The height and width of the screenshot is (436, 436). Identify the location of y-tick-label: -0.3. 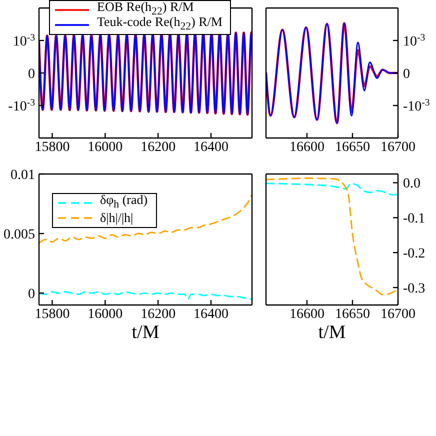
(414, 289).